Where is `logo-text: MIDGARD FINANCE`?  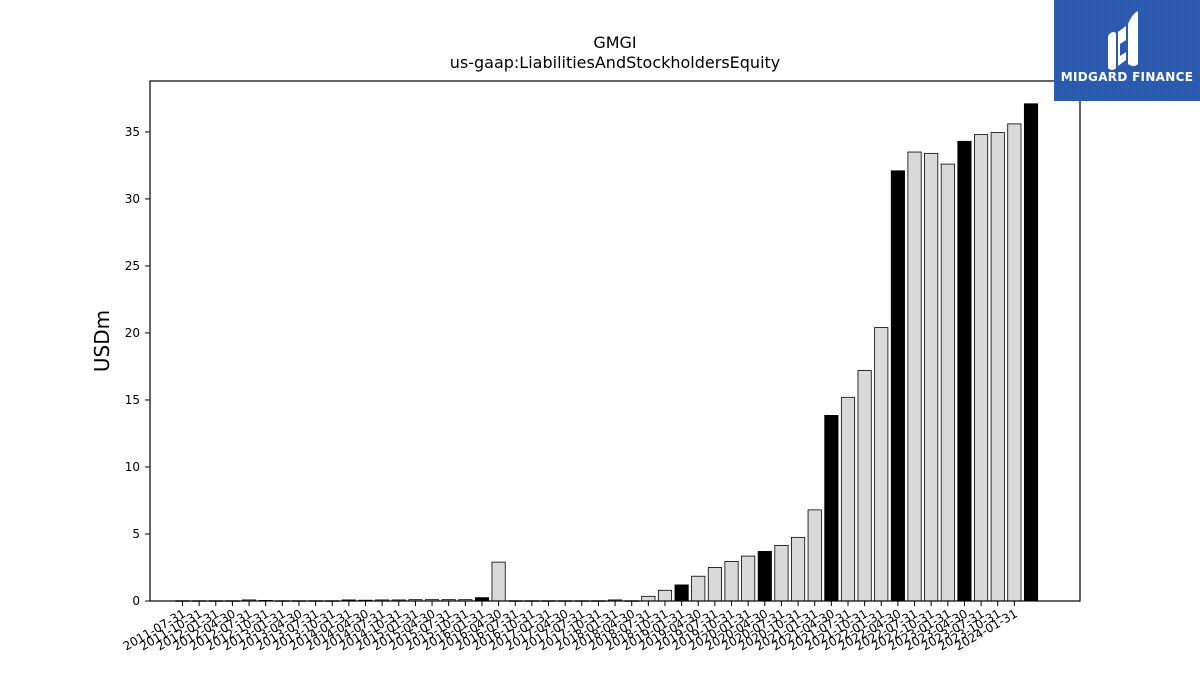
logo-text: MIDGARD FINANCE is located at coordinates (1127, 77).